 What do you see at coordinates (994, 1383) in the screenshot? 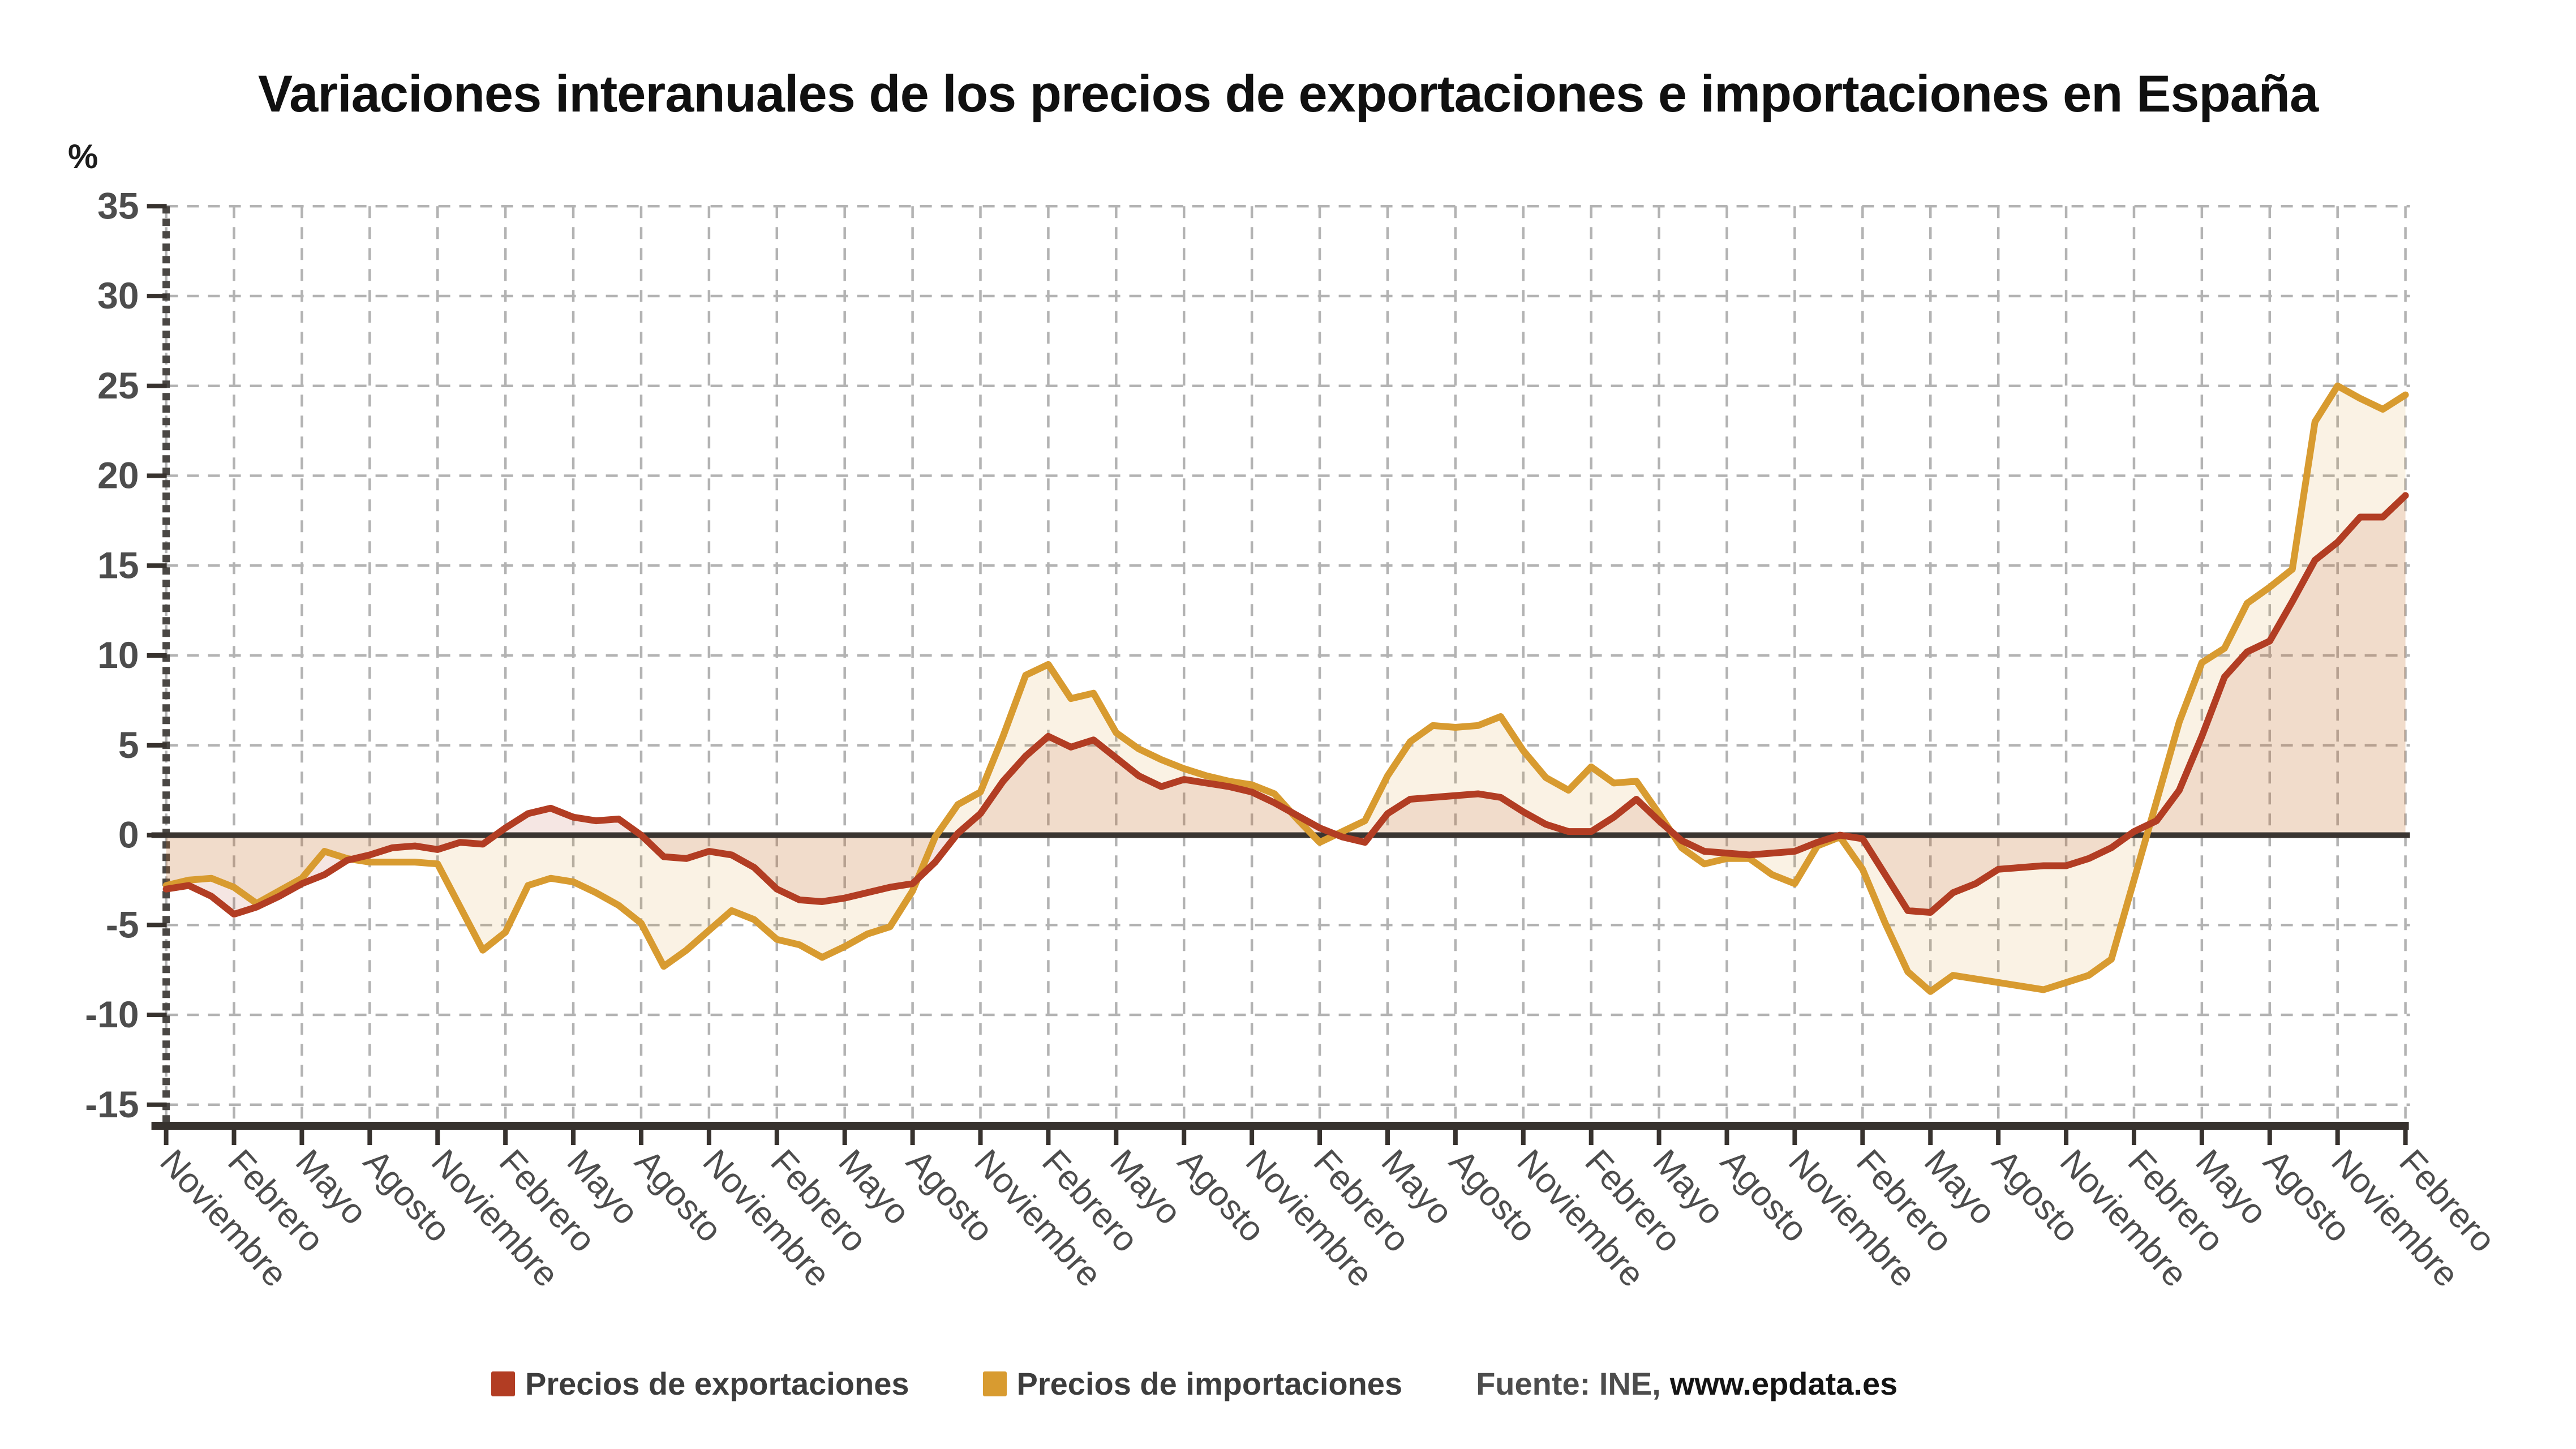
I see `importaciones-color-swatch` at bounding box center [994, 1383].